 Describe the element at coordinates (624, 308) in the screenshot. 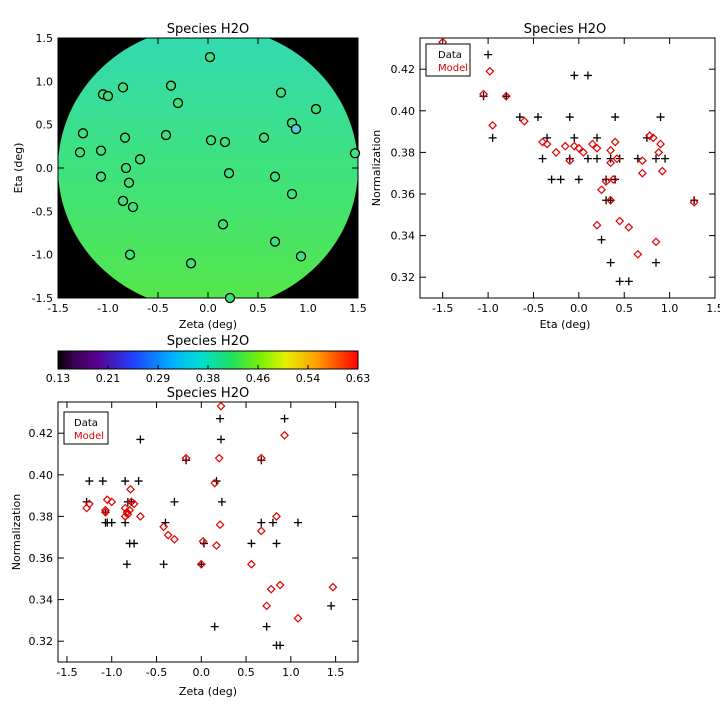

I see `x-tick-label: 0.5` at that location.